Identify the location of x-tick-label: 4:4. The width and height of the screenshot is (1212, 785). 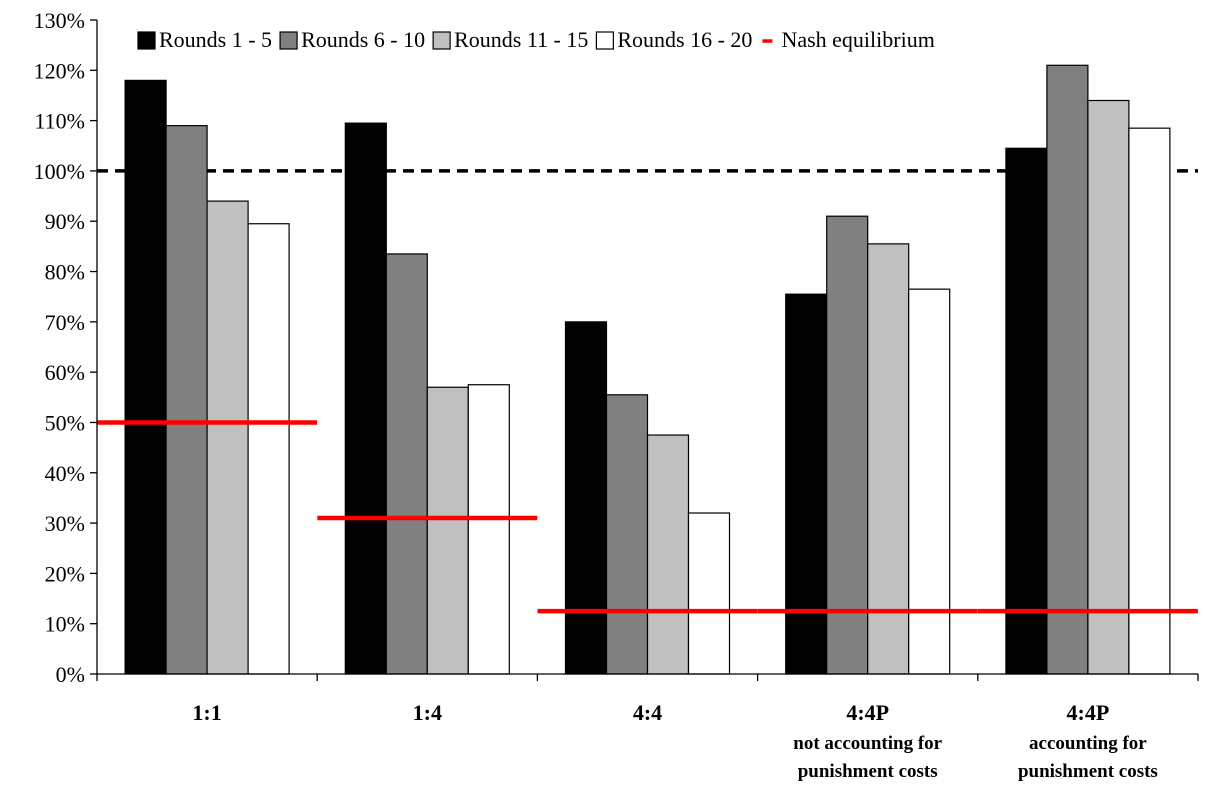
(647, 712).